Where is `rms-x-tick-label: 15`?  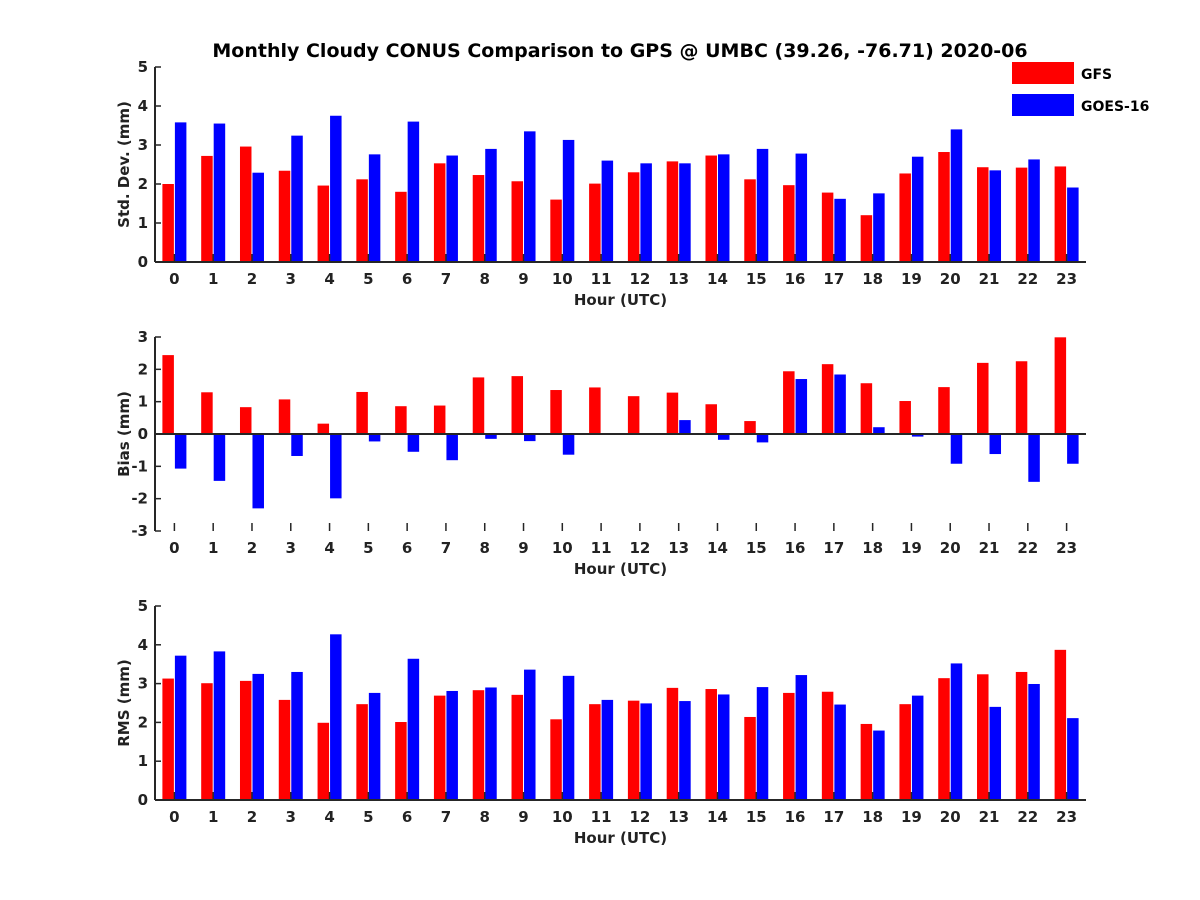
rms-x-tick-label: 15 is located at coordinates (756, 817).